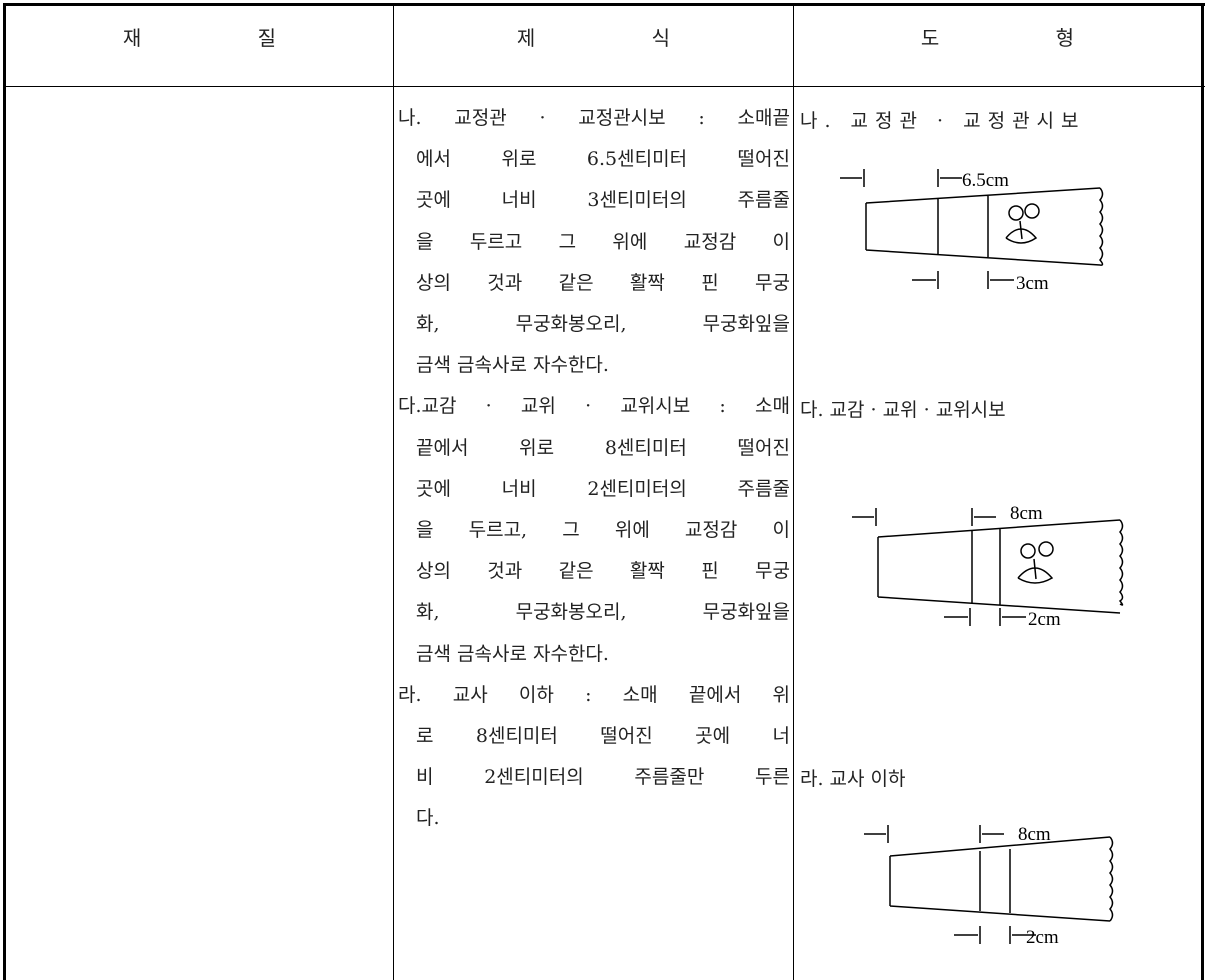 This screenshot has height=980, width=1205. Describe the element at coordinates (593, 38) in the screenshot. I see `column-header: 제 식` at that location.